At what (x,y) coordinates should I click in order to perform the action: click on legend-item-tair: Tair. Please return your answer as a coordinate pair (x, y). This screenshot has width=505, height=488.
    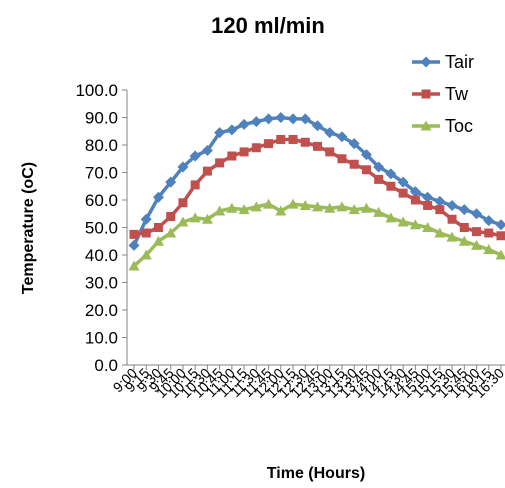
    Looking at the image, I should click on (443, 62).